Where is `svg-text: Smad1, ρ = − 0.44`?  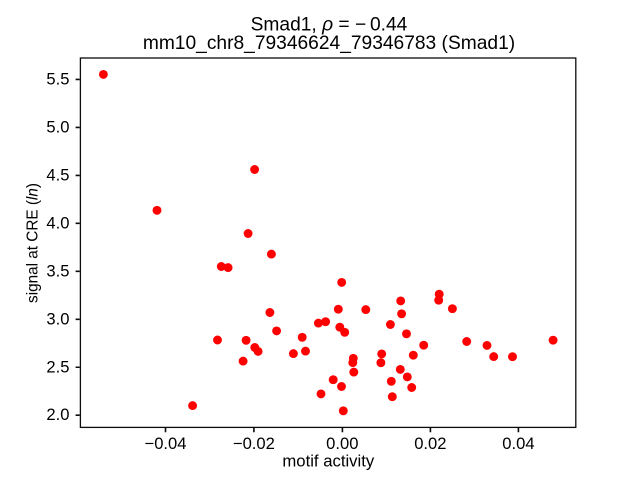 svg-text: Smad1, ρ = − 0.44 is located at coordinates (329, 25).